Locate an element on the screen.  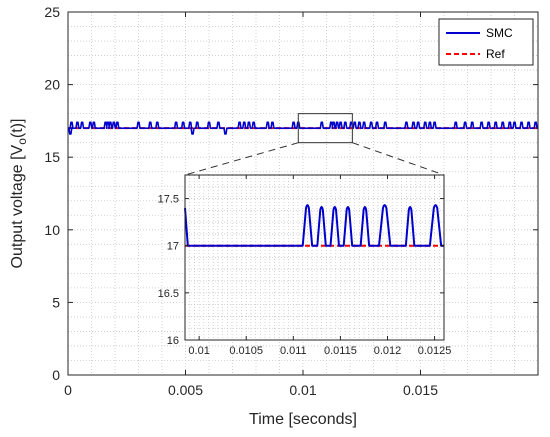
main-series is located at coordinates (303, 128).